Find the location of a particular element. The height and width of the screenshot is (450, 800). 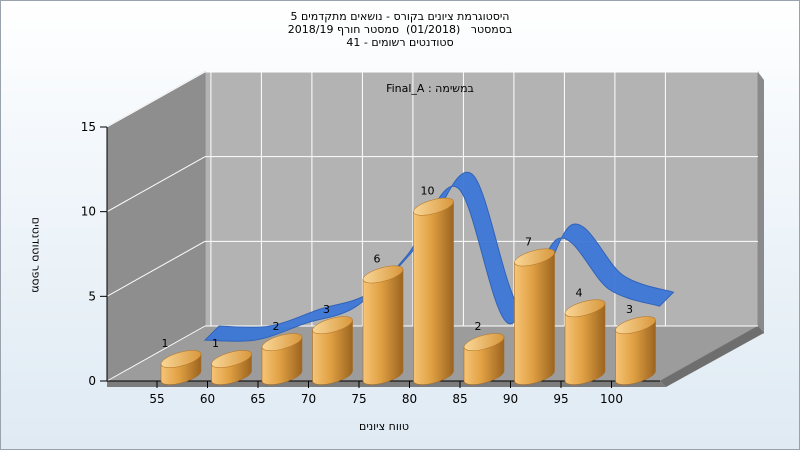

bar-value-label-5: 10 is located at coordinates (428, 191).